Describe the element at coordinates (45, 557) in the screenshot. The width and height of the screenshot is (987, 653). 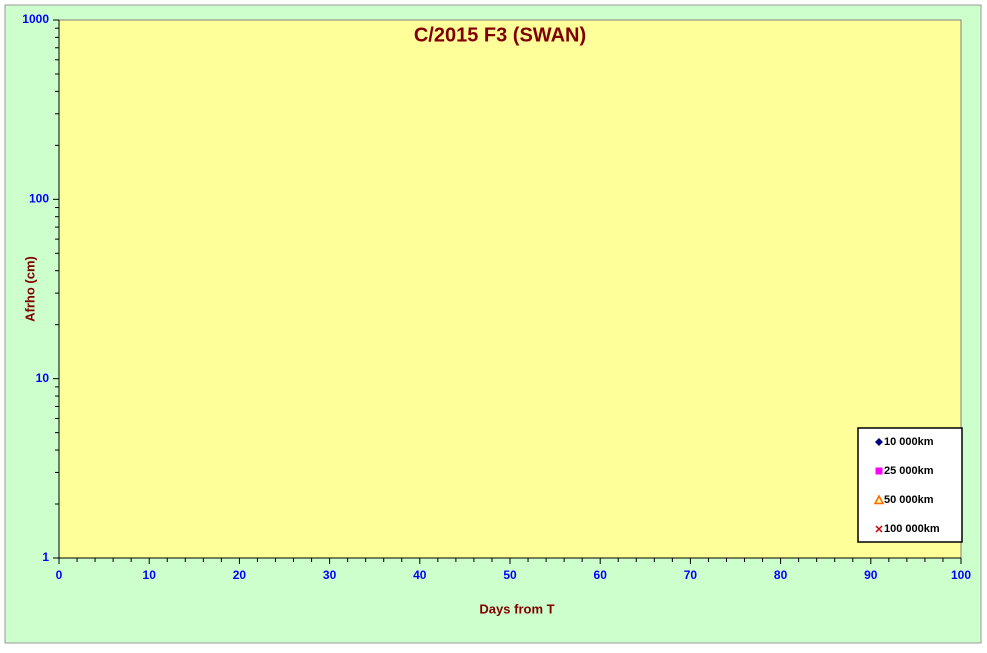
I see `y-tick-label: 1` at that location.